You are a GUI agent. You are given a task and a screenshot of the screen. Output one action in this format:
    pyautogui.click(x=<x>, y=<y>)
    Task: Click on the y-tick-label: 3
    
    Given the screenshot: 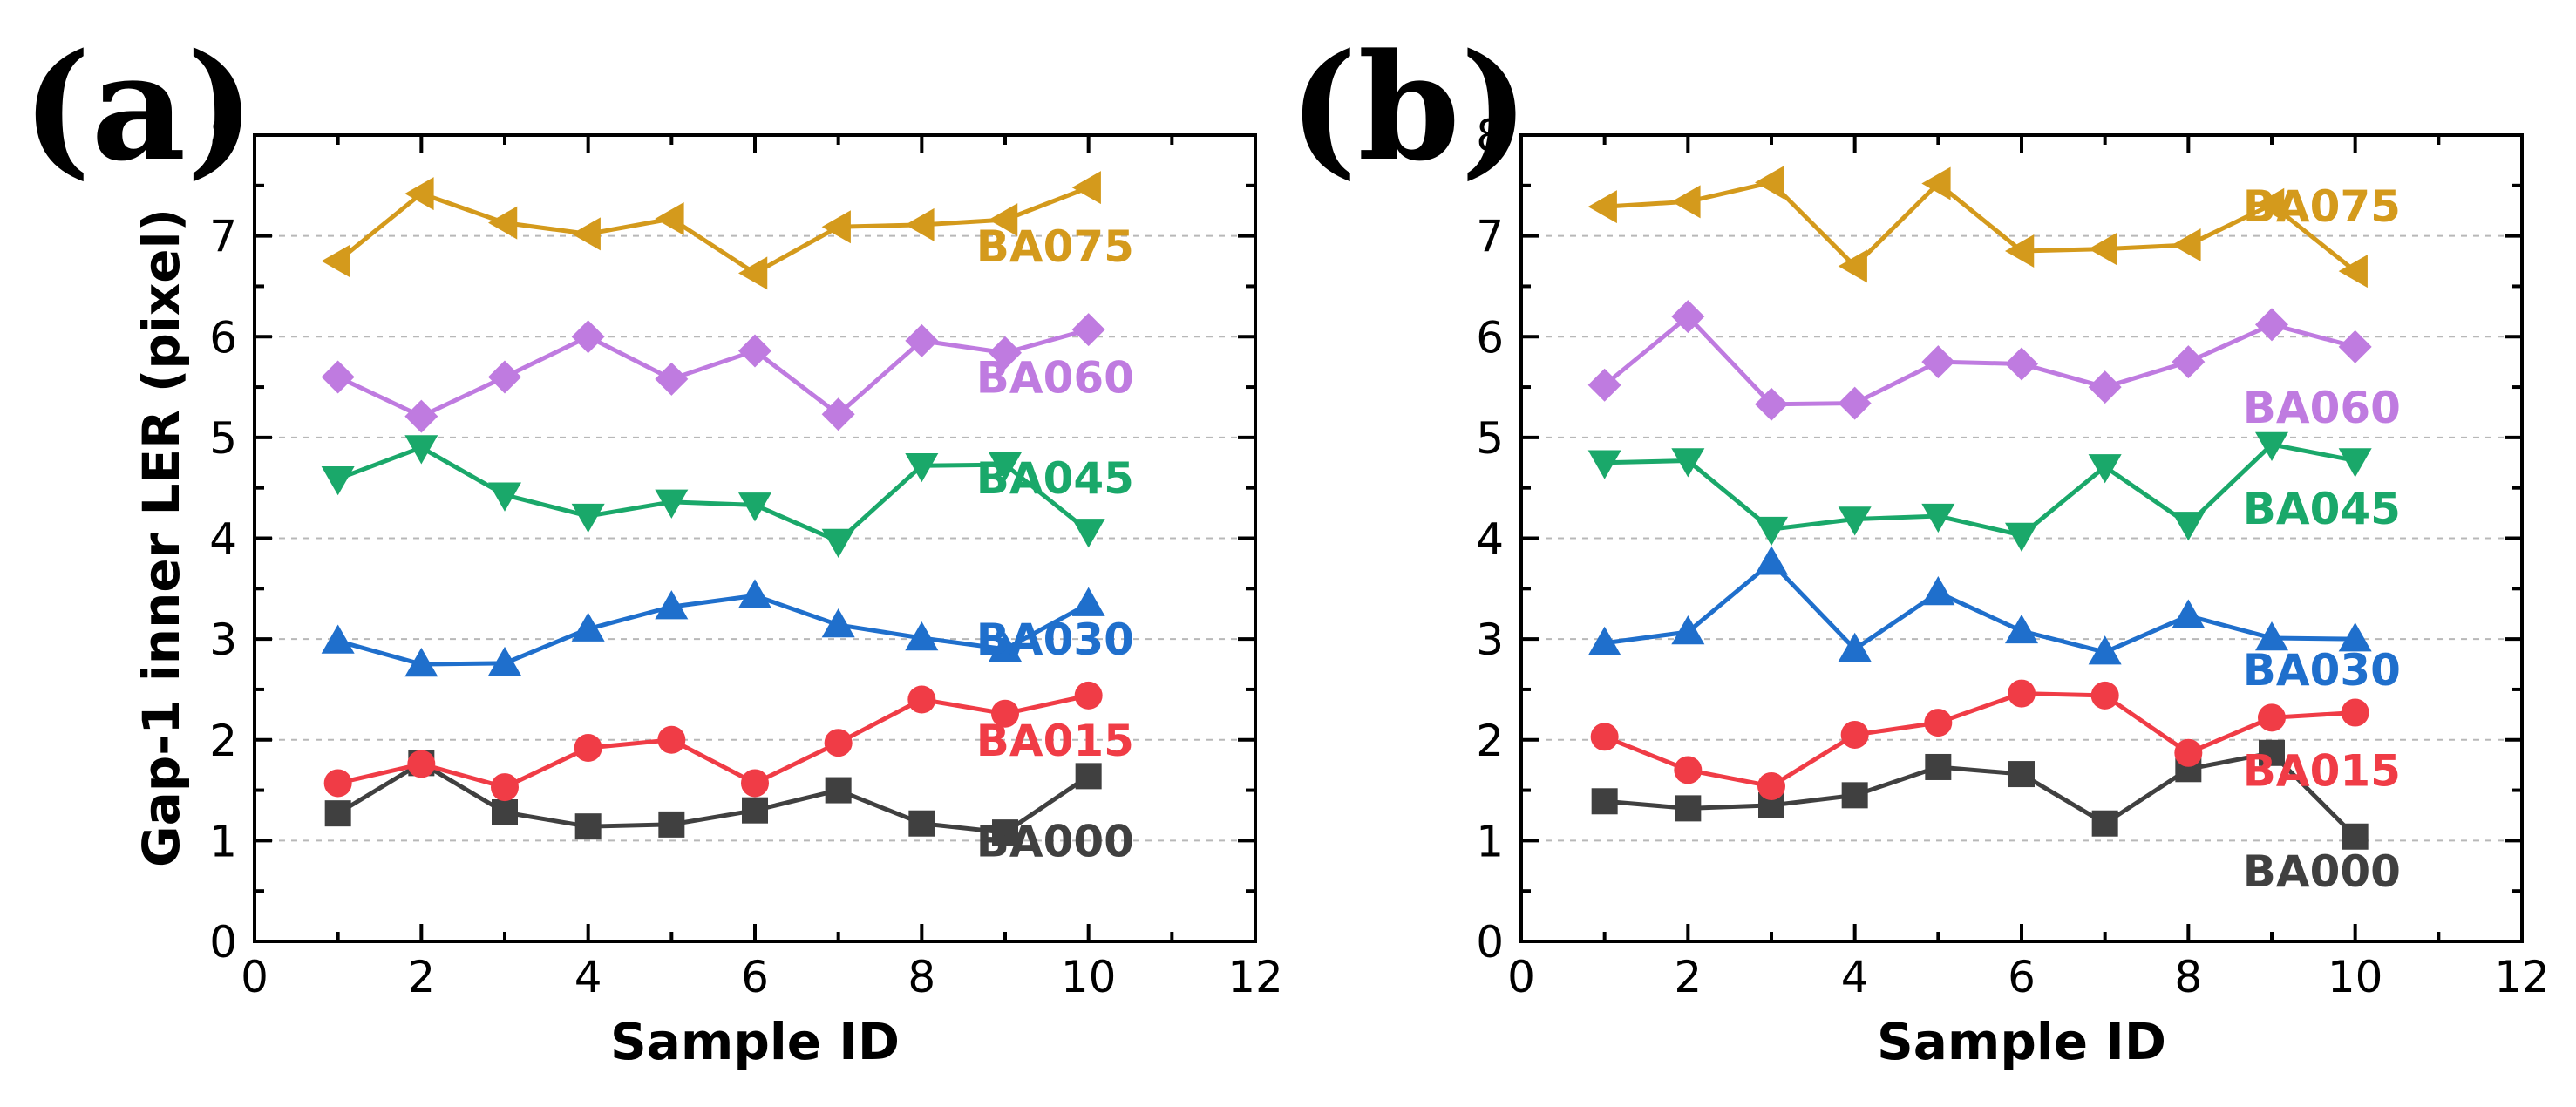 What is the action you would take?
    pyautogui.click(x=1490, y=640)
    